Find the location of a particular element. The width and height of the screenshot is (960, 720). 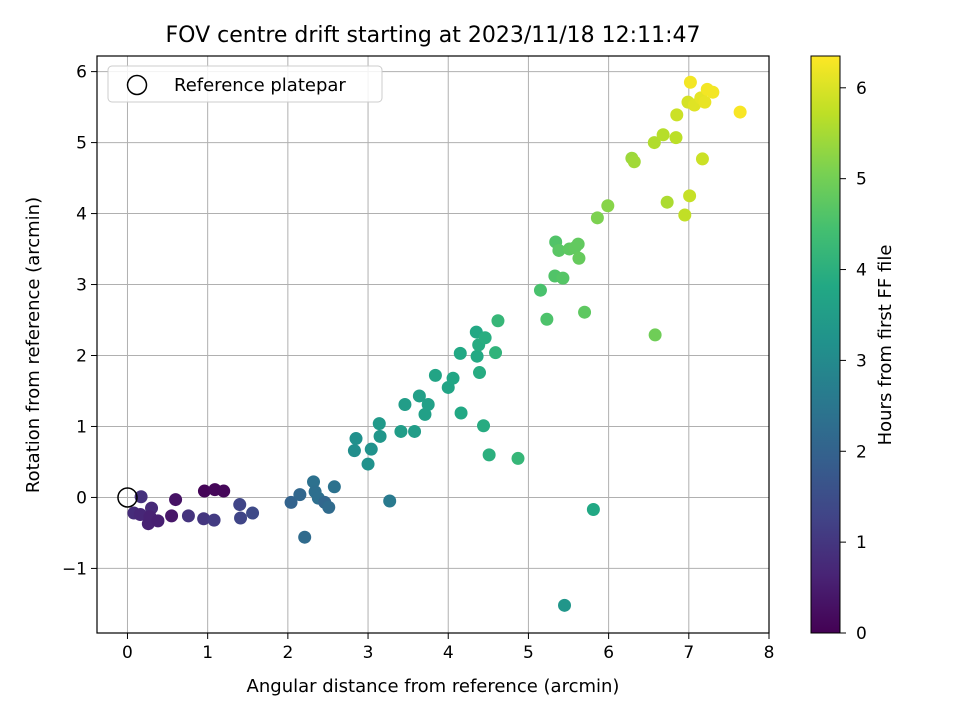

y-tick-label: 5 is located at coordinates (81, 144).